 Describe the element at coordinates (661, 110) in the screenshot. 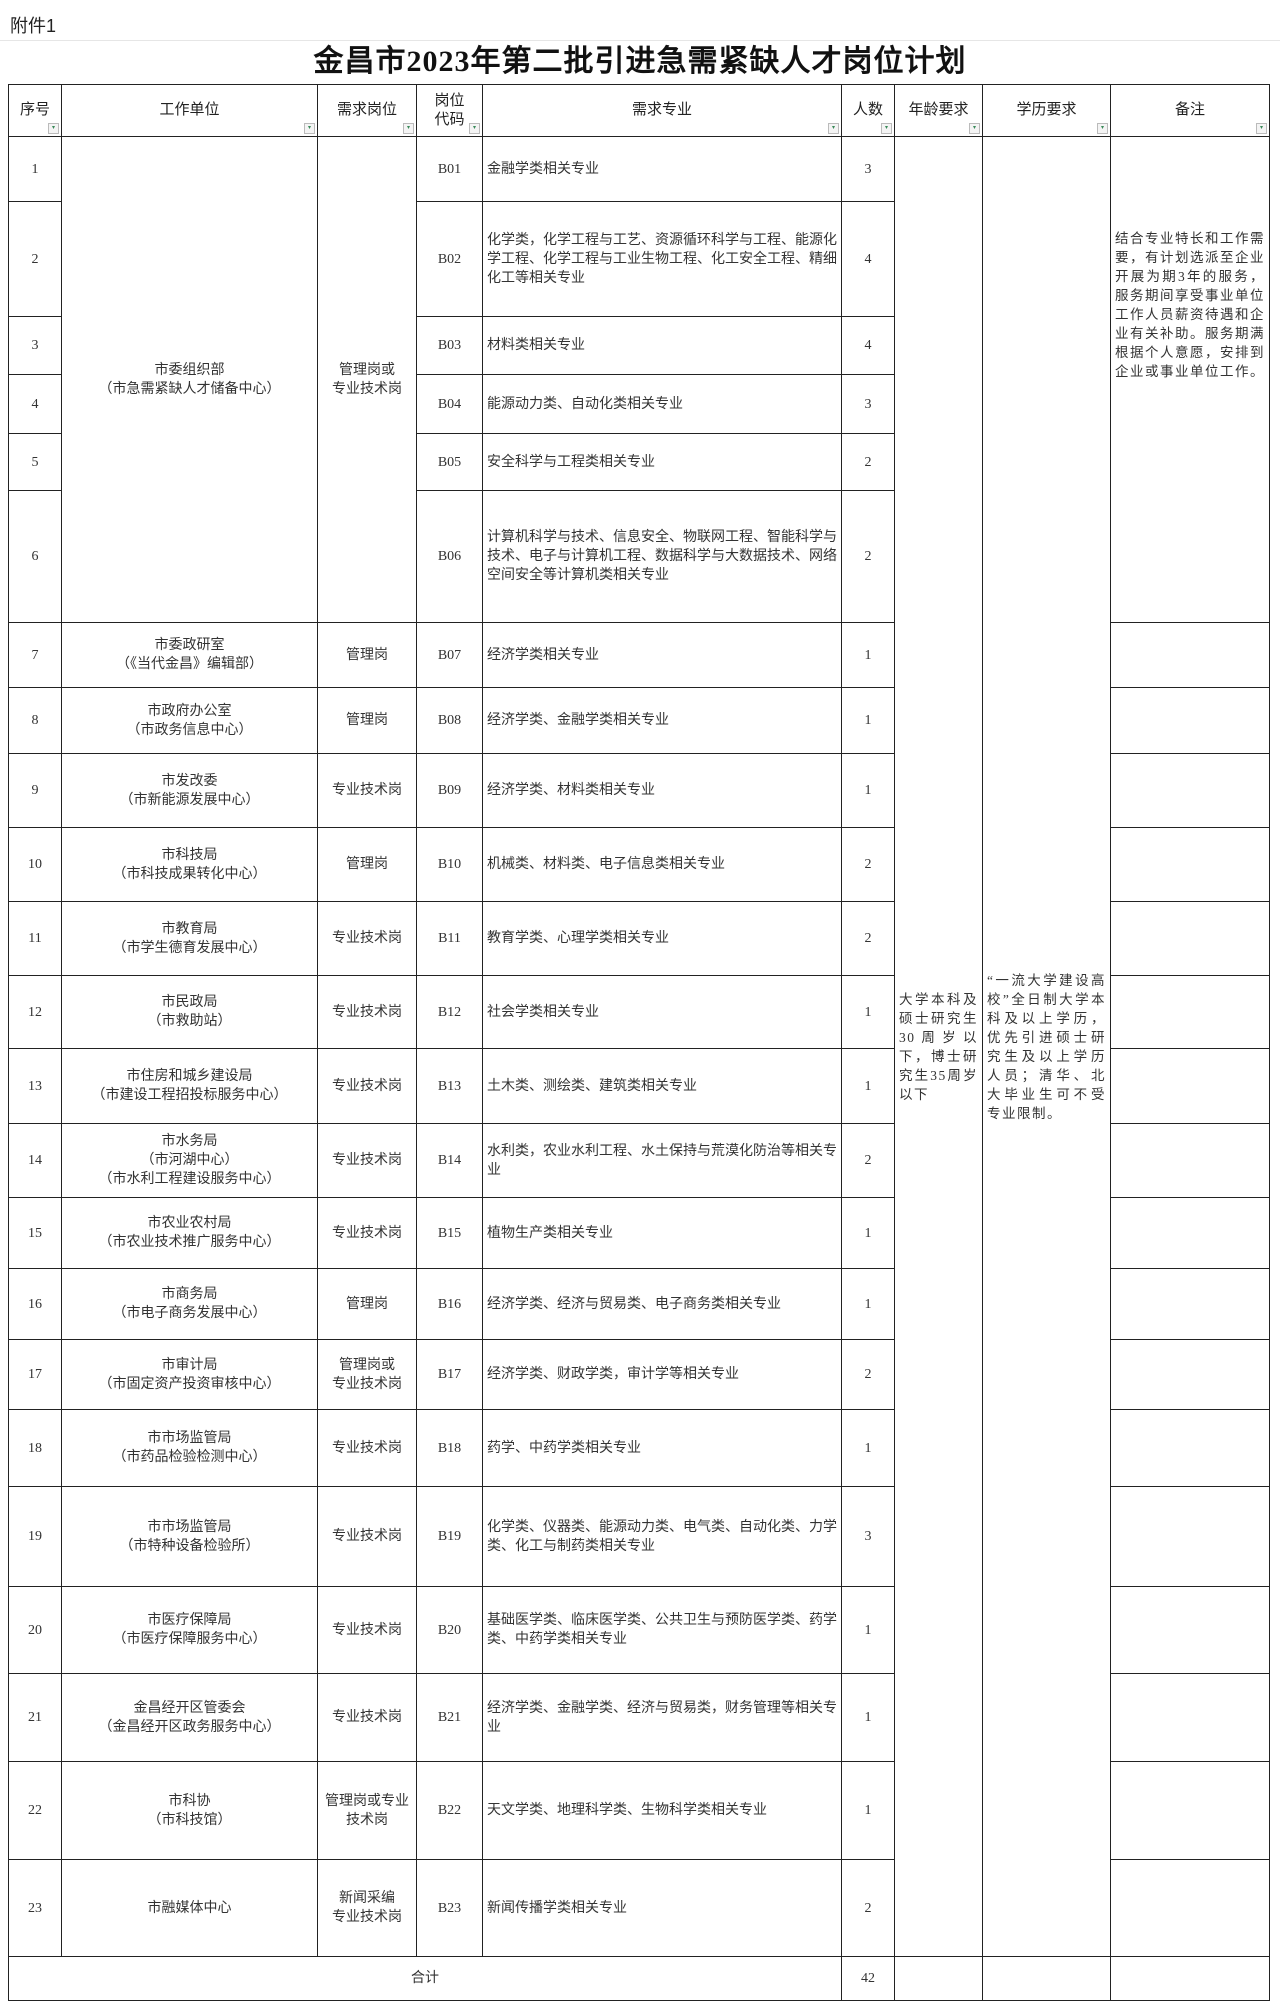

I see `header-label: 需求专业` at that location.